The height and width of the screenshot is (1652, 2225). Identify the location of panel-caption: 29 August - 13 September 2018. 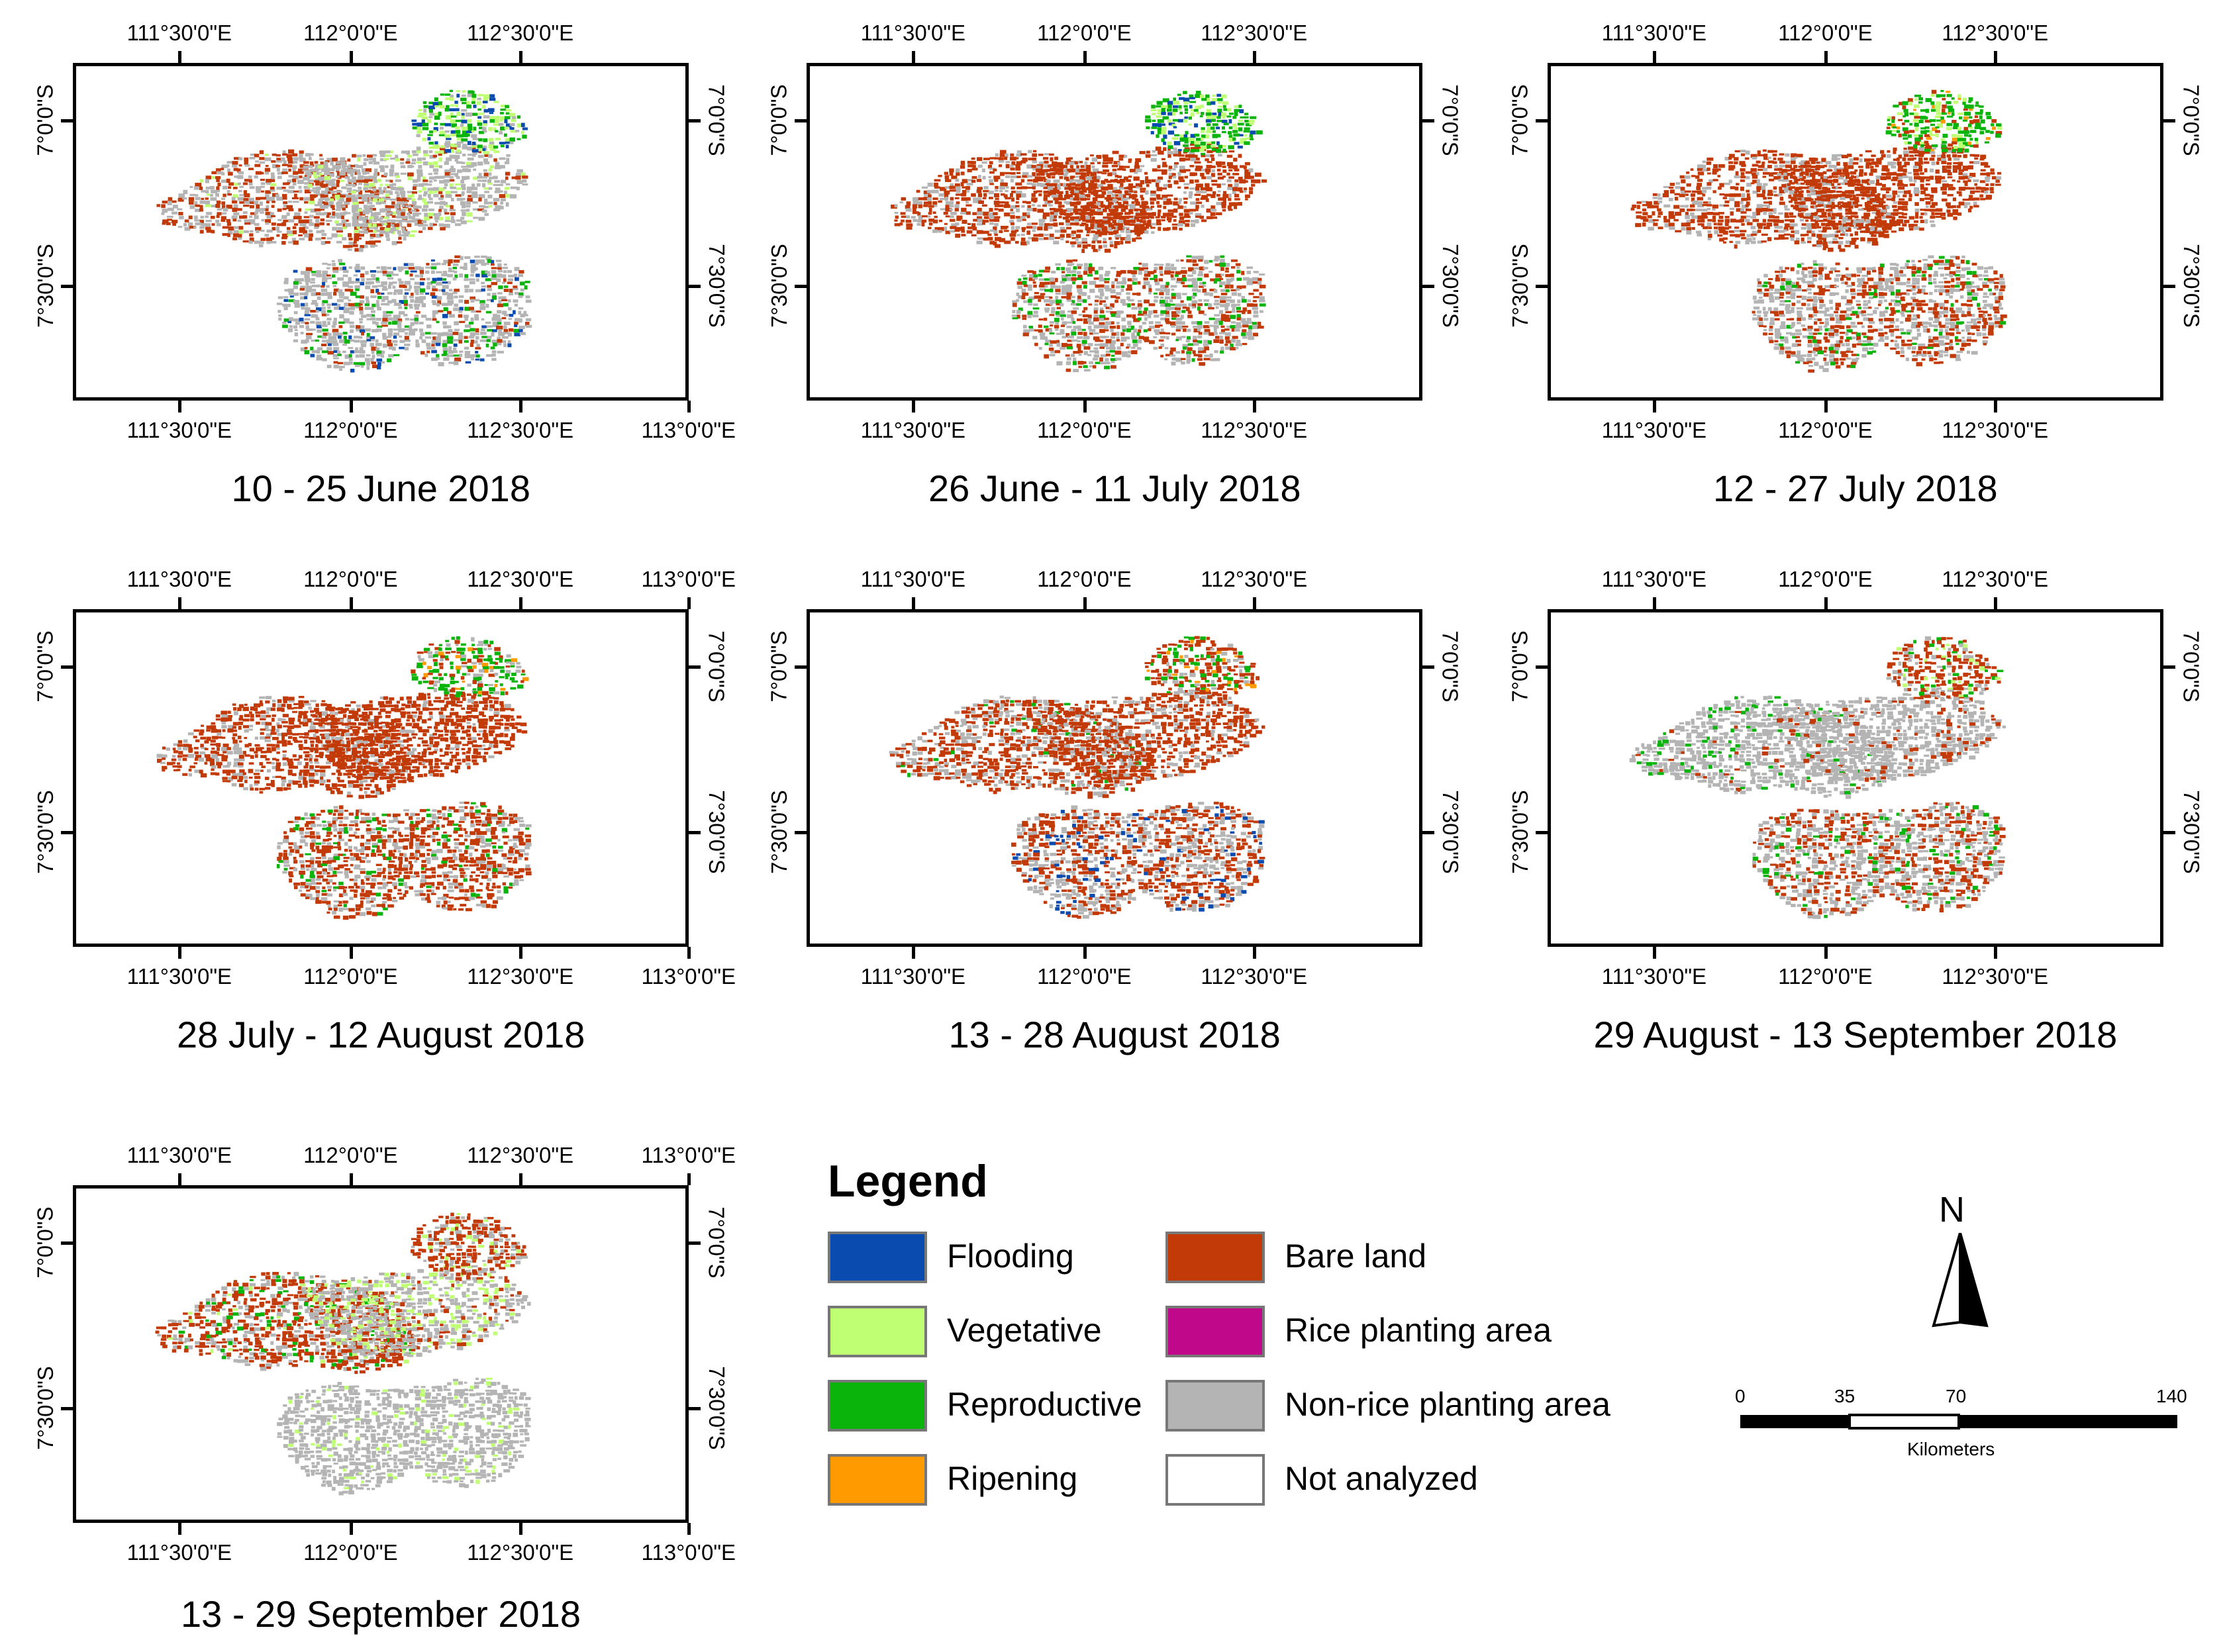
(1856, 1034).